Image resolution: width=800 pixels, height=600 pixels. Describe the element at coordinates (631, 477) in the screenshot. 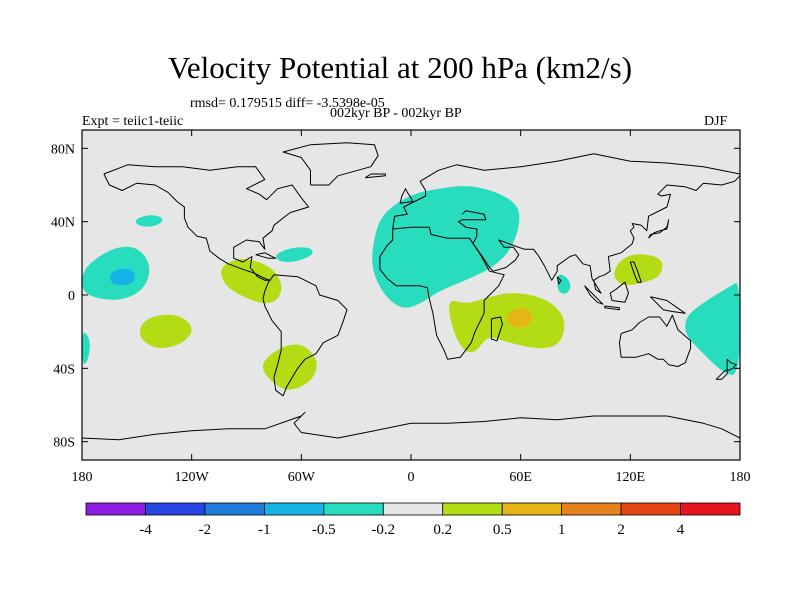

I see `x-tick-label-5: 120E` at that location.